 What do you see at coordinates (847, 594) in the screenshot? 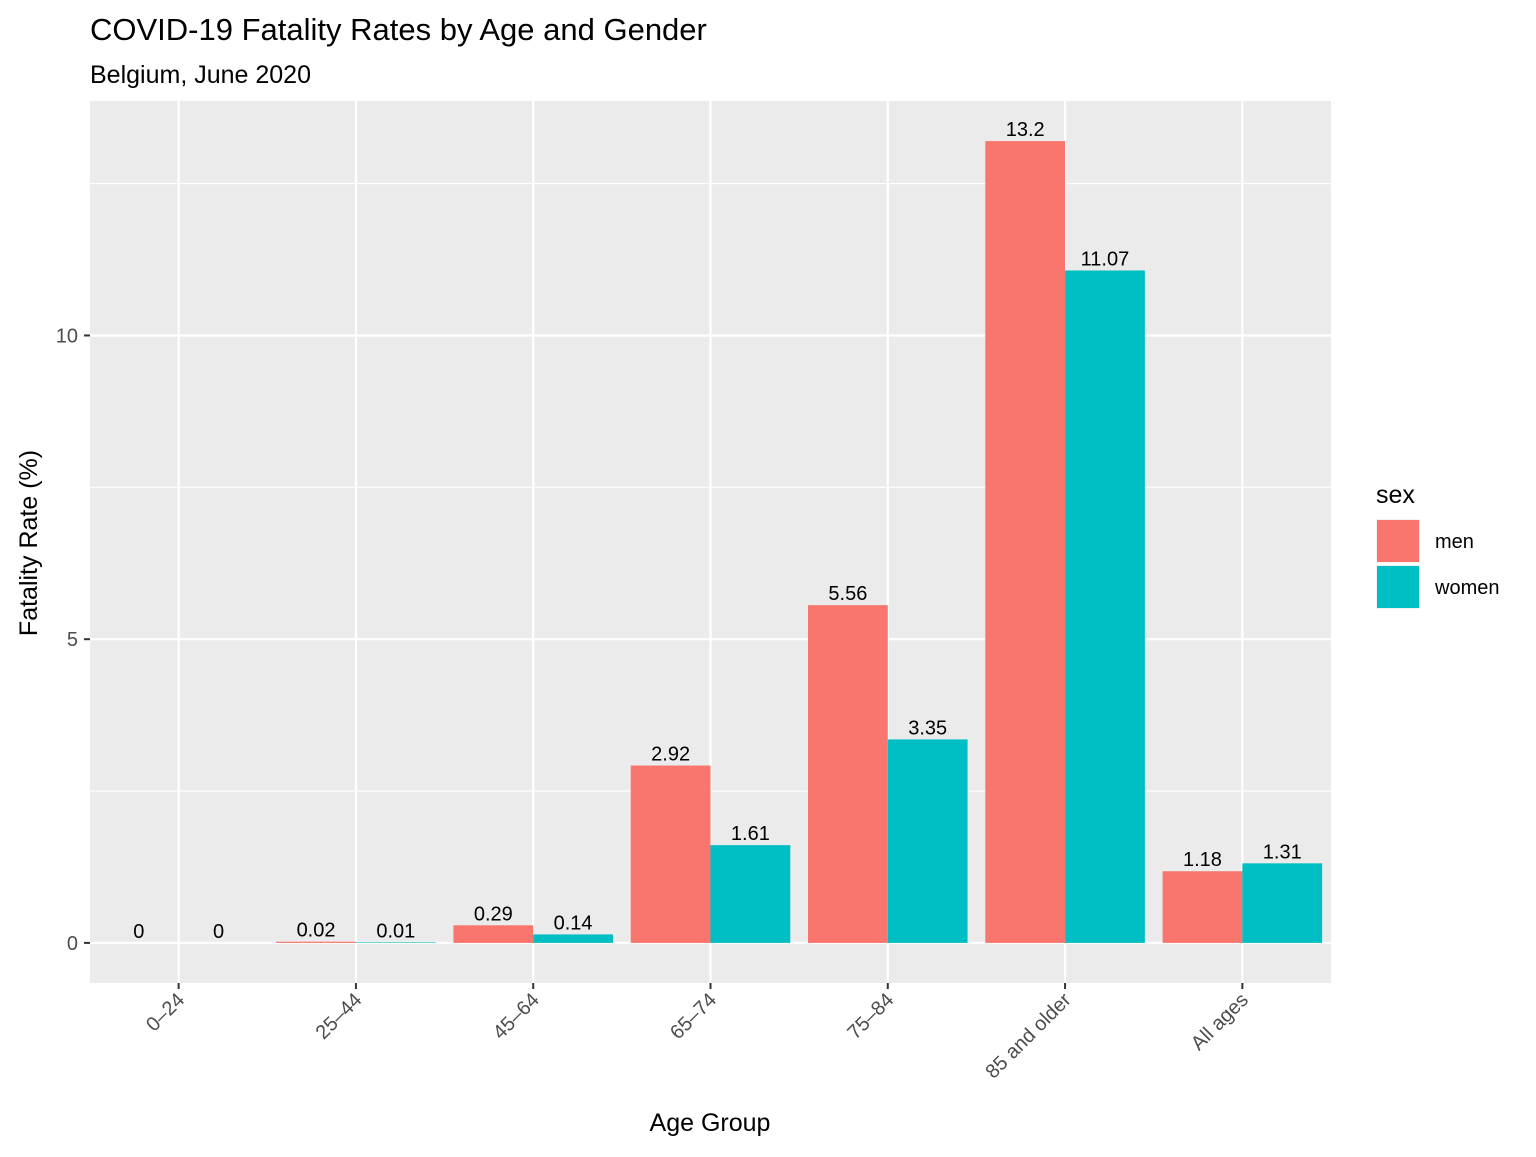
I see `data-label-men: 5.56` at bounding box center [847, 594].